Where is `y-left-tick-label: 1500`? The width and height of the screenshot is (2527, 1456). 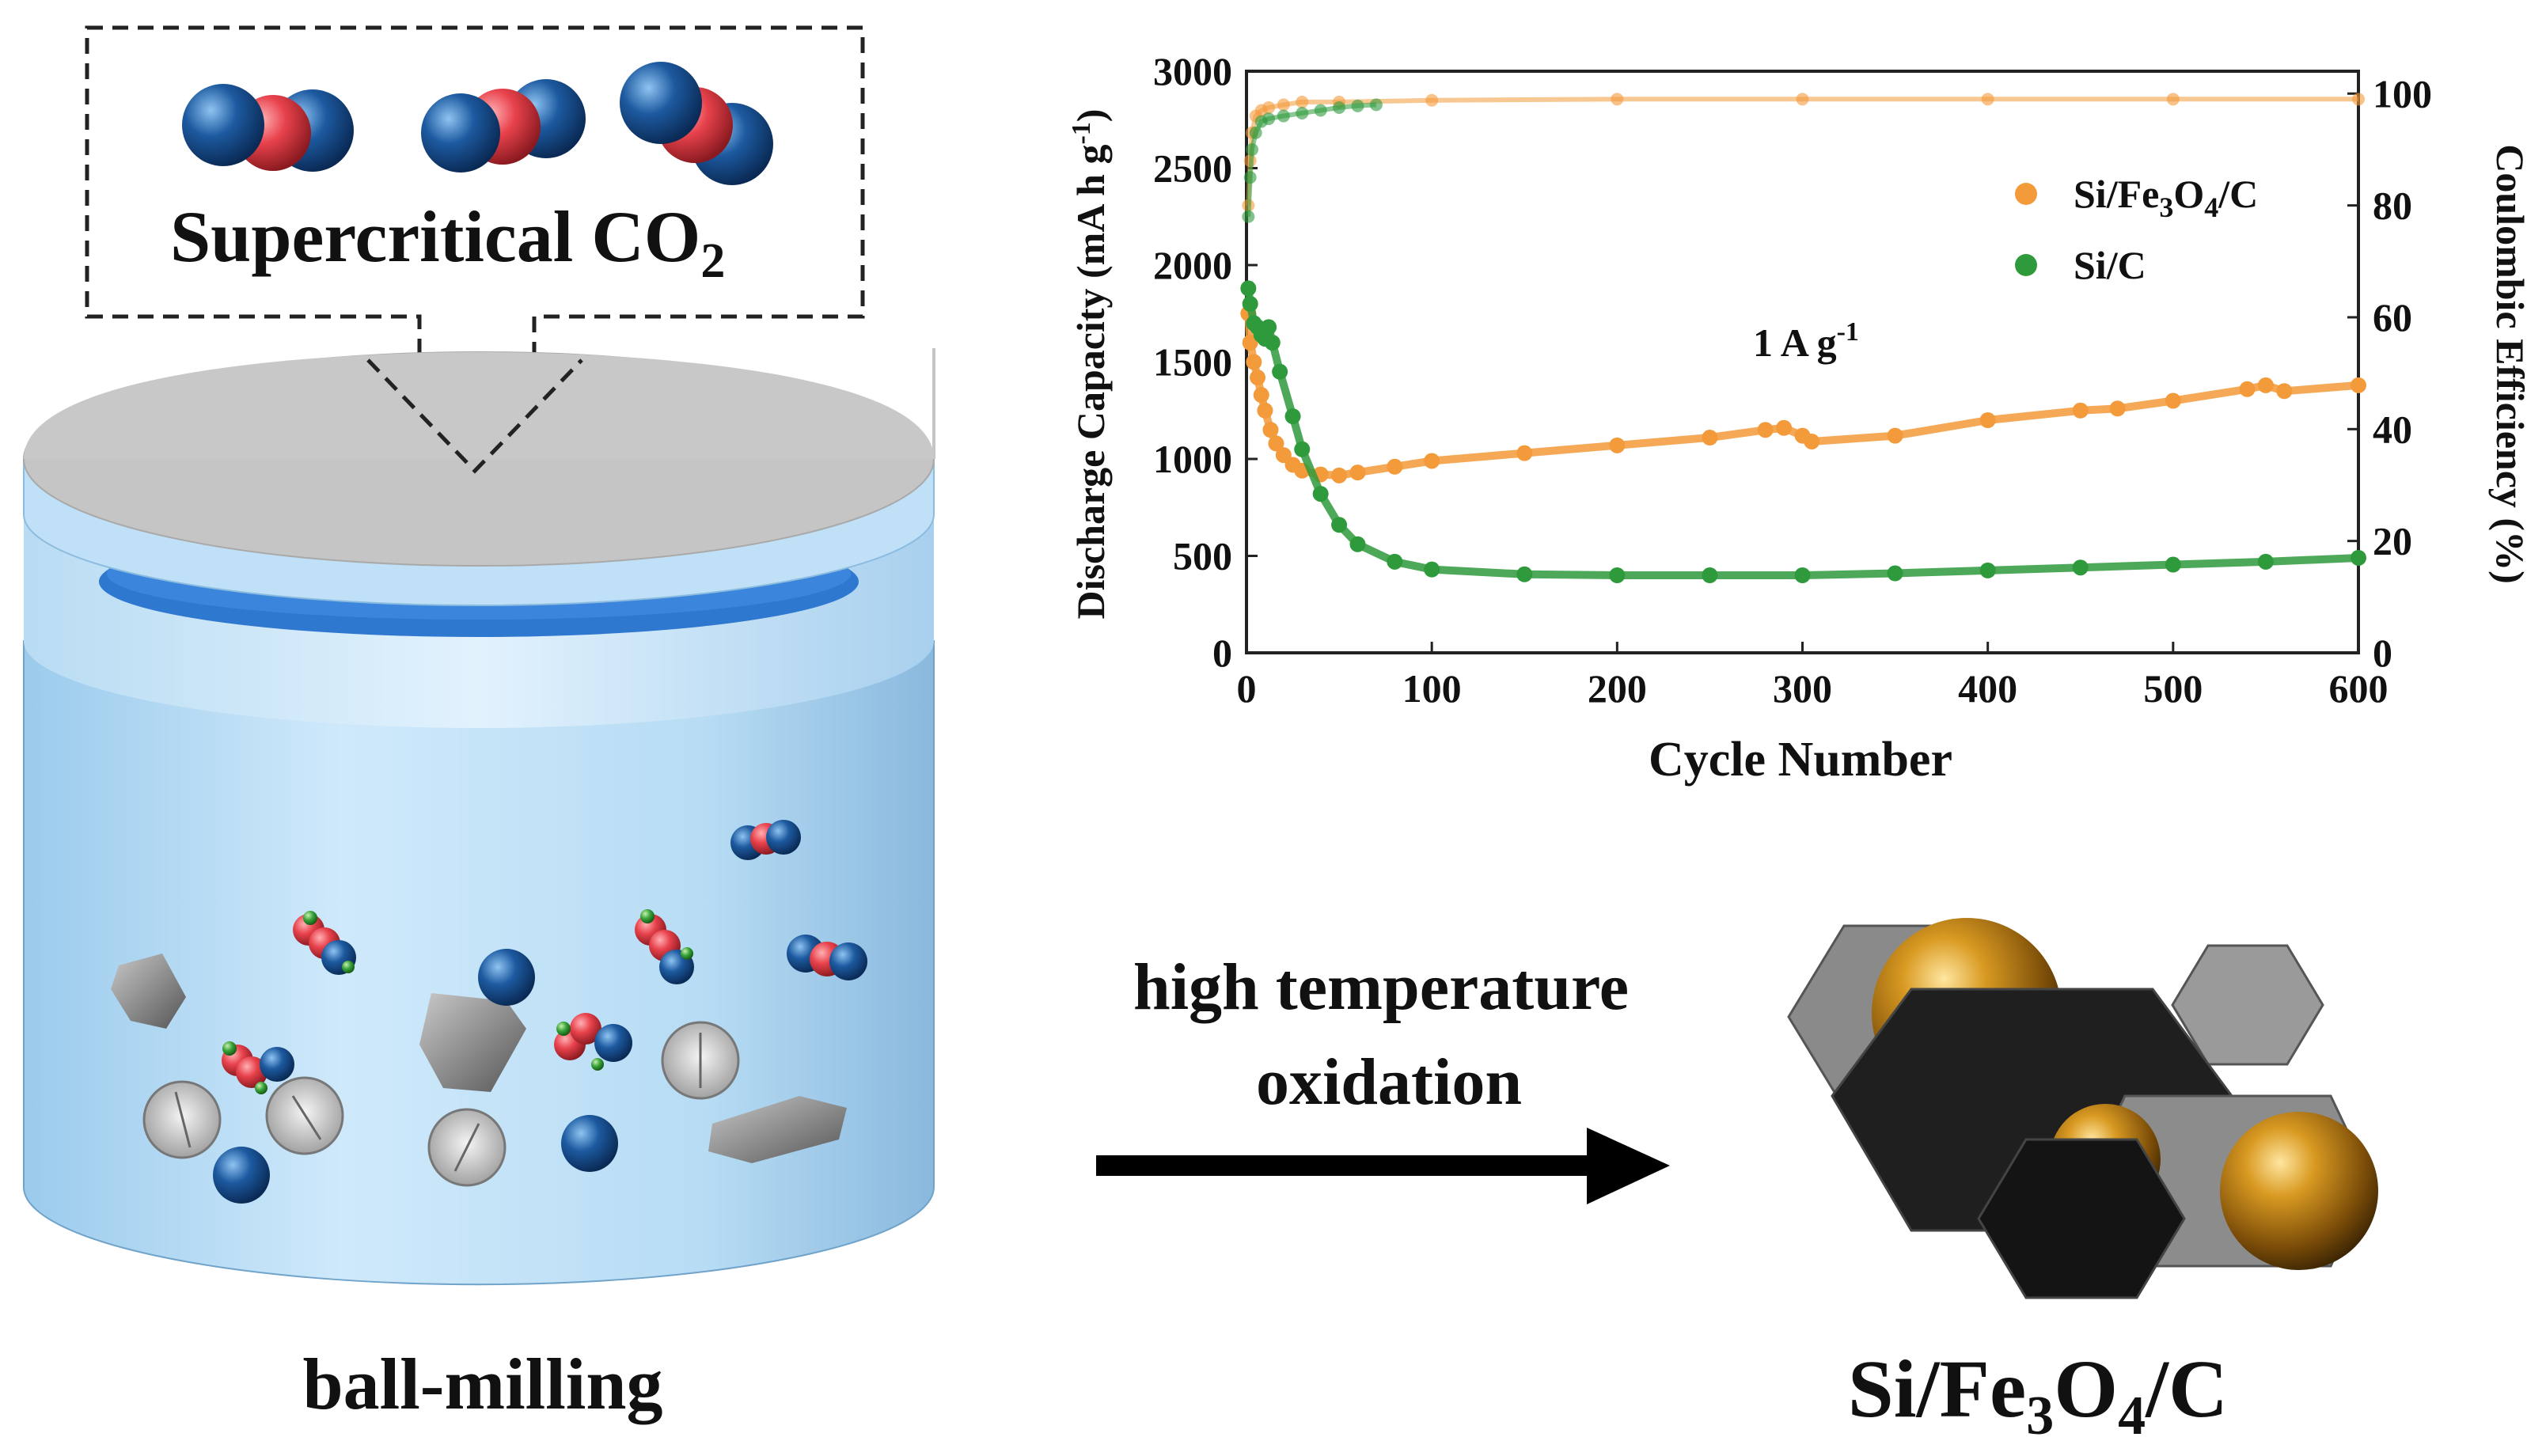
y-left-tick-label: 1500 is located at coordinates (1192, 362).